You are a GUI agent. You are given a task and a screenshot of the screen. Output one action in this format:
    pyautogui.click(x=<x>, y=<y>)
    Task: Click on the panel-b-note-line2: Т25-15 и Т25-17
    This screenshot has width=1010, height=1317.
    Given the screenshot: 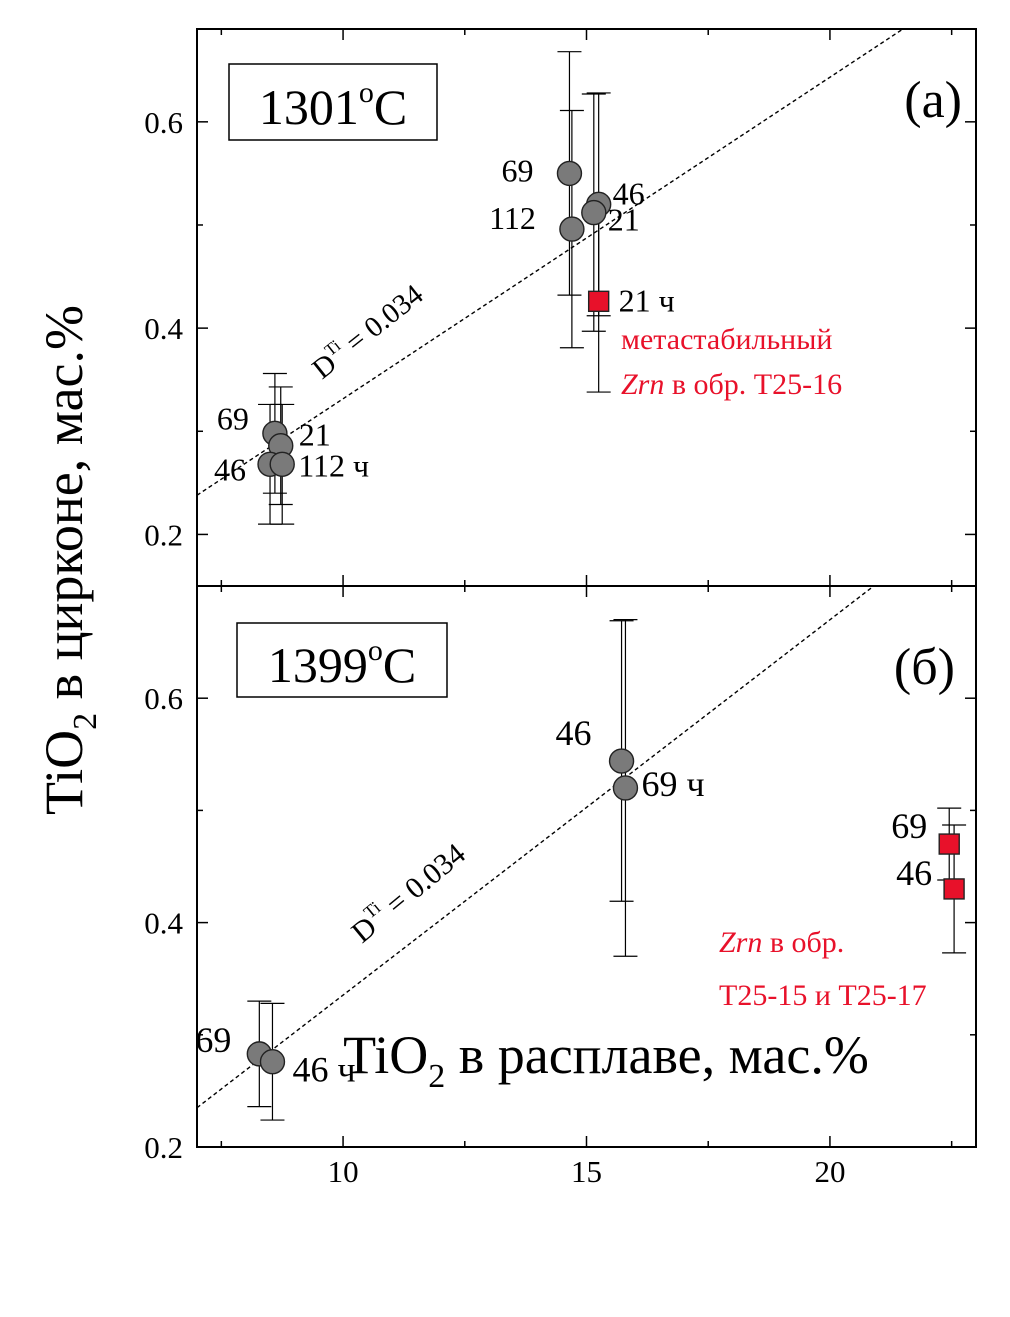 What is the action you would take?
    pyautogui.click(x=823, y=995)
    